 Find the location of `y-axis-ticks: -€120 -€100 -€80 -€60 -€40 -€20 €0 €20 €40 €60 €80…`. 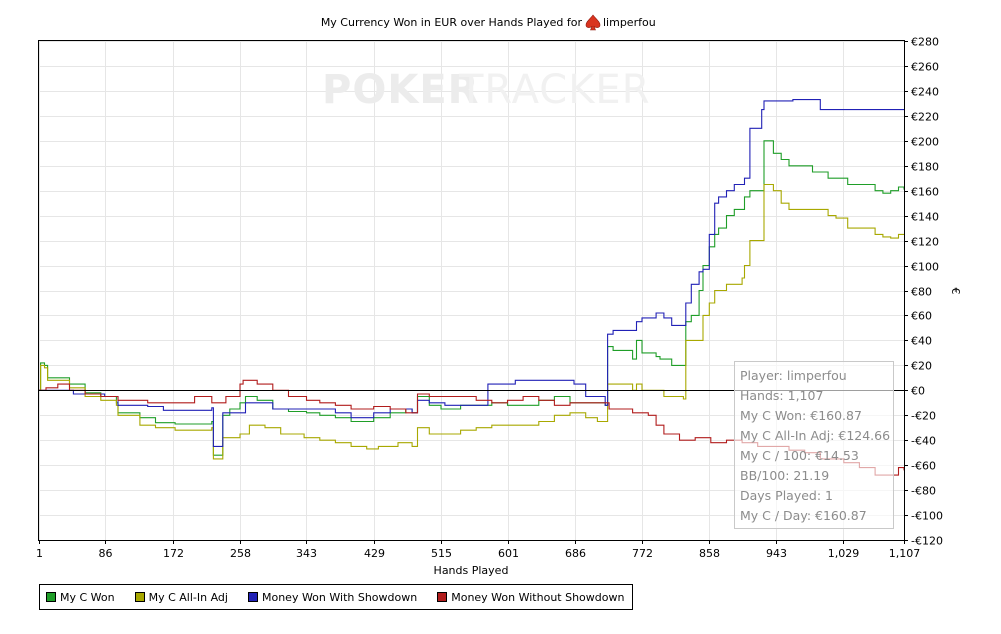

y-axis-ticks: -€120 -€100 -€80 -€60 -€40 -€20 €0 €20 €40 €60 €80… is located at coordinates (923, 292).